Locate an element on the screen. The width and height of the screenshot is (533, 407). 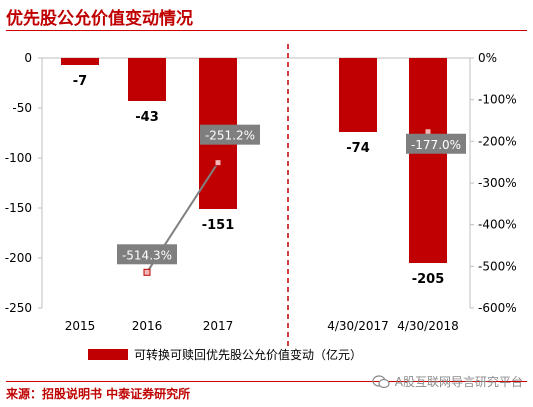
bar-value-label: -7 is located at coordinates (80, 81).